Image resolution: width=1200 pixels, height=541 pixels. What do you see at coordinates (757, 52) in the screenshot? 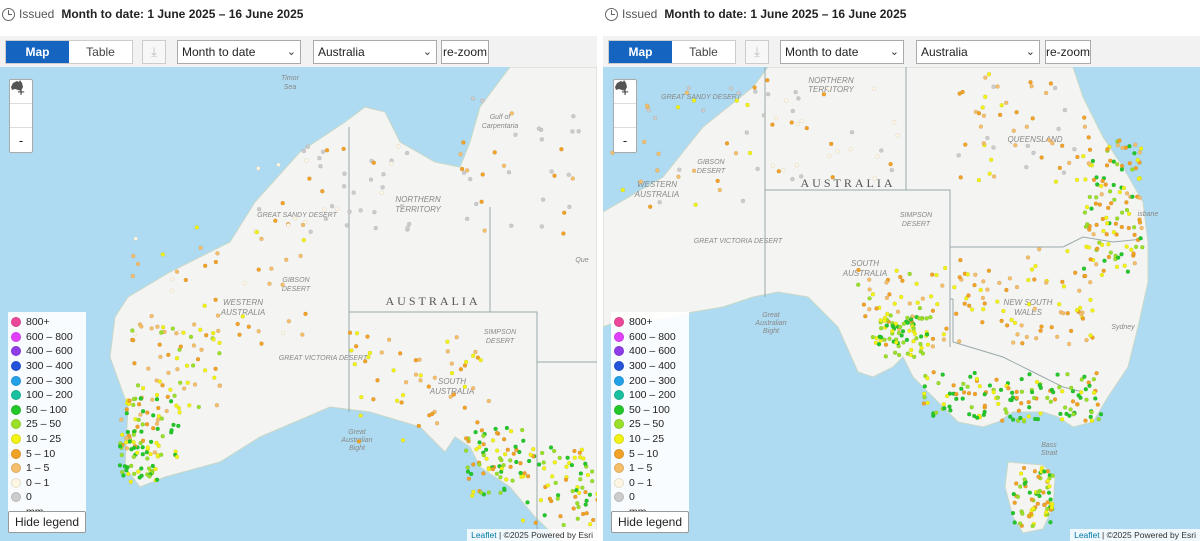
I see `download-icon: ⤓` at bounding box center [757, 52].